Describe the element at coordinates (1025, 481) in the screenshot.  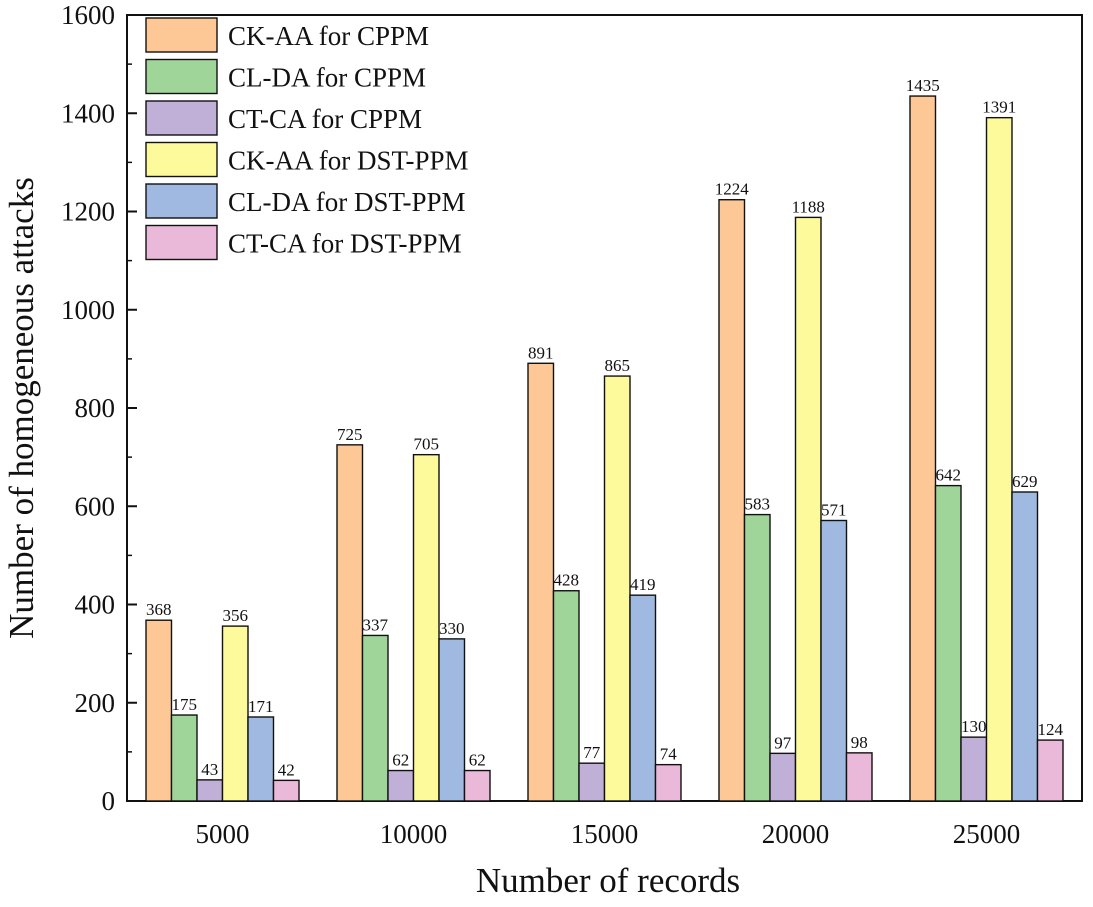
I see `data-label: 629` at that location.